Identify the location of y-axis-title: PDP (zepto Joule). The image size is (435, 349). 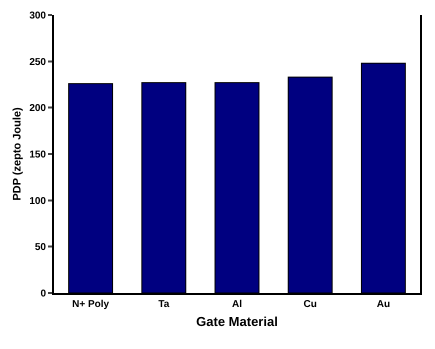
(17, 154).